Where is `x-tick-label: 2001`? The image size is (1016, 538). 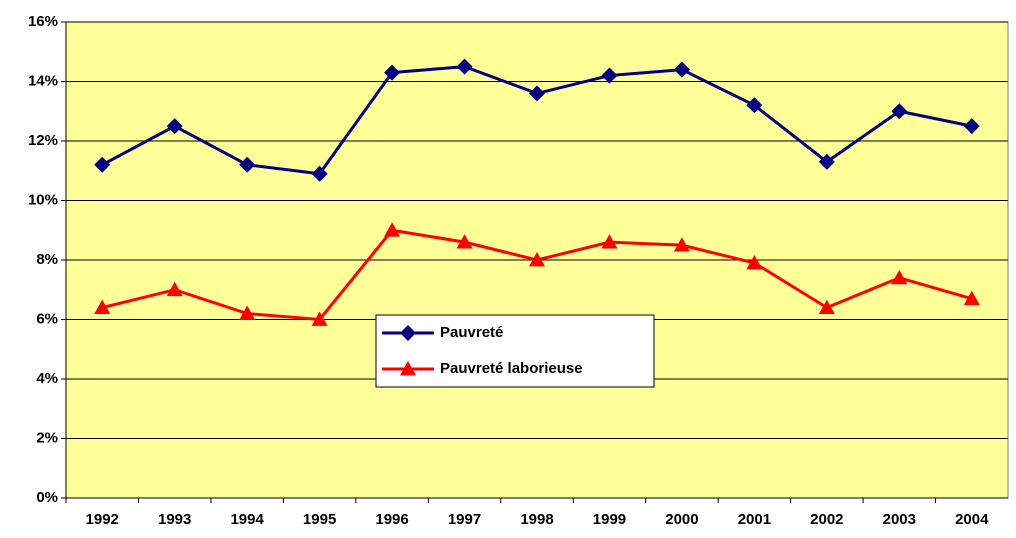 x-tick-label: 2001 is located at coordinates (754, 519).